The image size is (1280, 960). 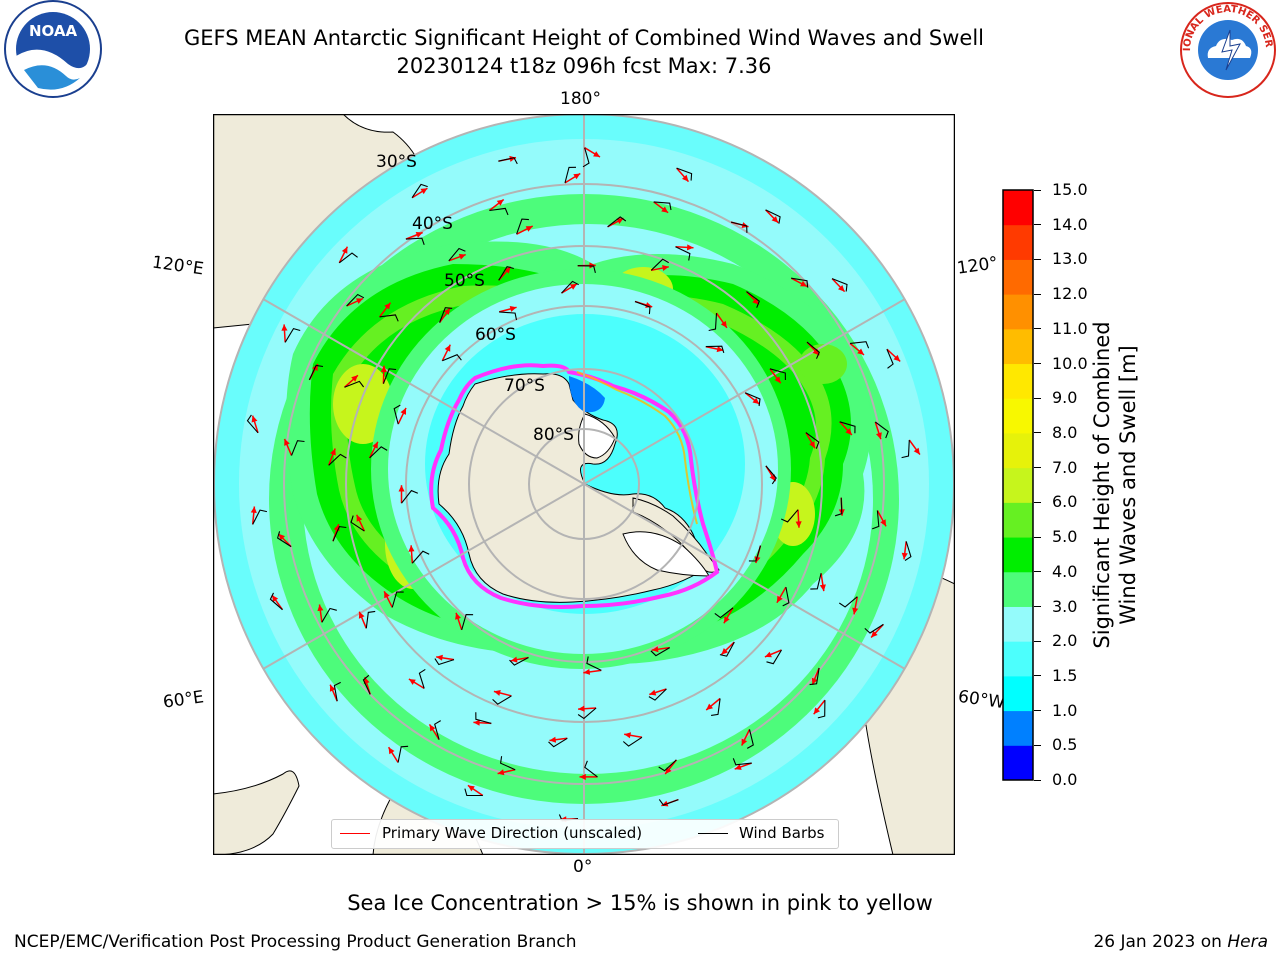 I want to click on colorbar-tick-label: 6.0, so click(x=1065, y=502).